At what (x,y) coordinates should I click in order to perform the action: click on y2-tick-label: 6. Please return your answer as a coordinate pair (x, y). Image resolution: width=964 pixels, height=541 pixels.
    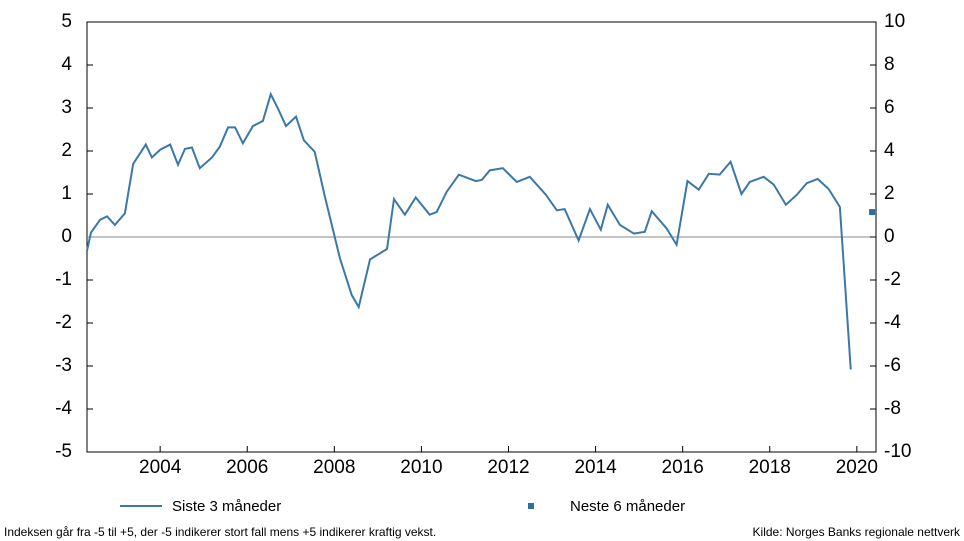
    Looking at the image, I should click on (889, 107).